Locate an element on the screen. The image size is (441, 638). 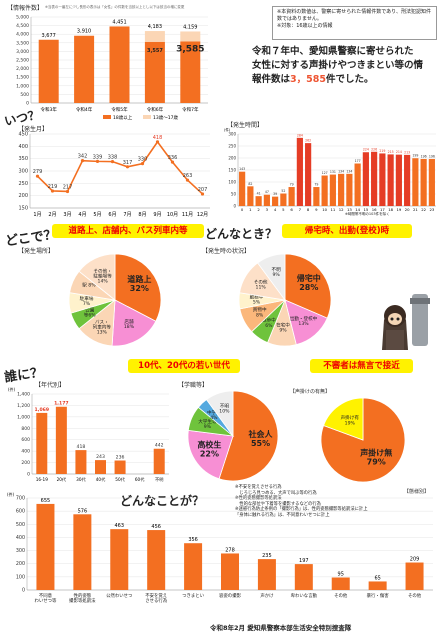
month-xtick: 9月 is located at coordinates (157, 215).